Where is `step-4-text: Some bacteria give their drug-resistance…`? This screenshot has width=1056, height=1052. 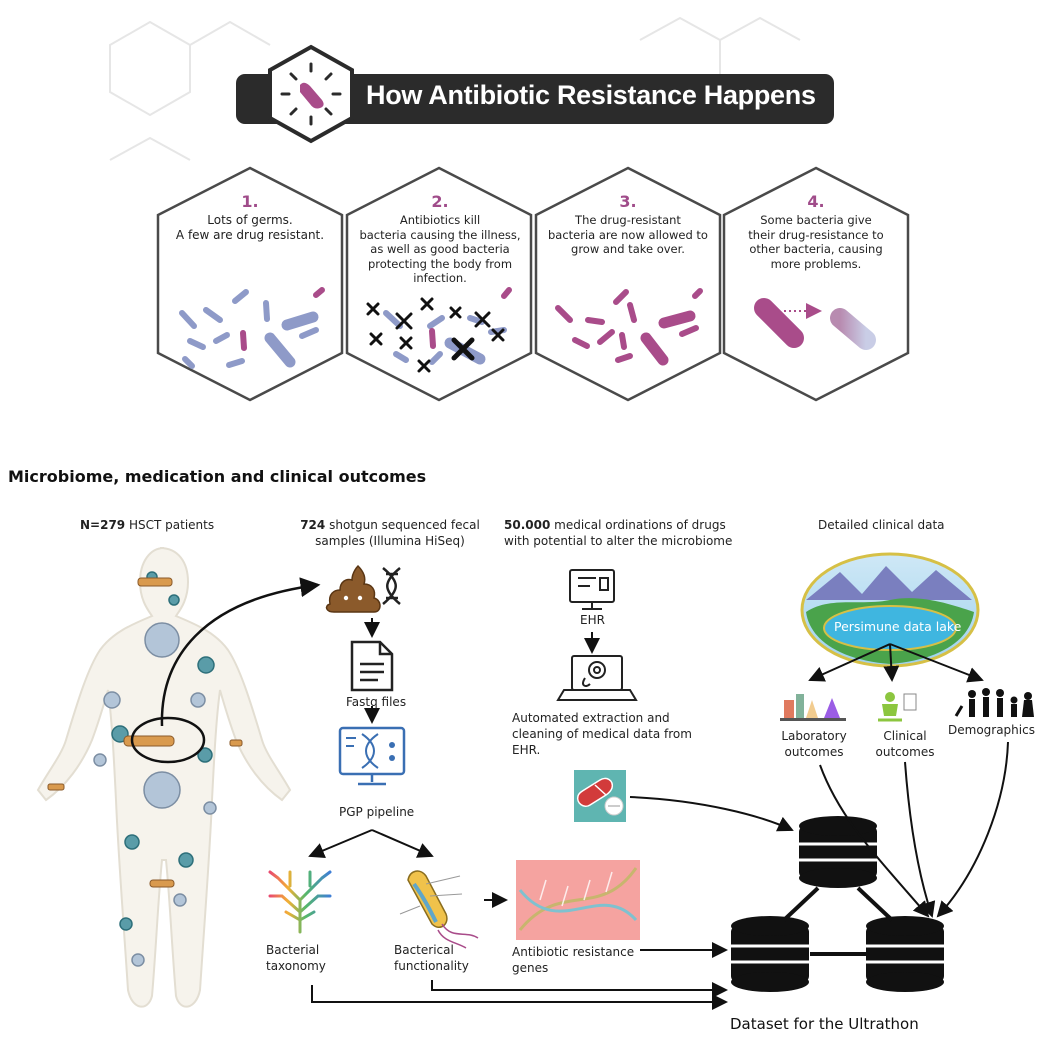 step-4-text: Some bacteria give their drug-resistance… is located at coordinates (816, 242).